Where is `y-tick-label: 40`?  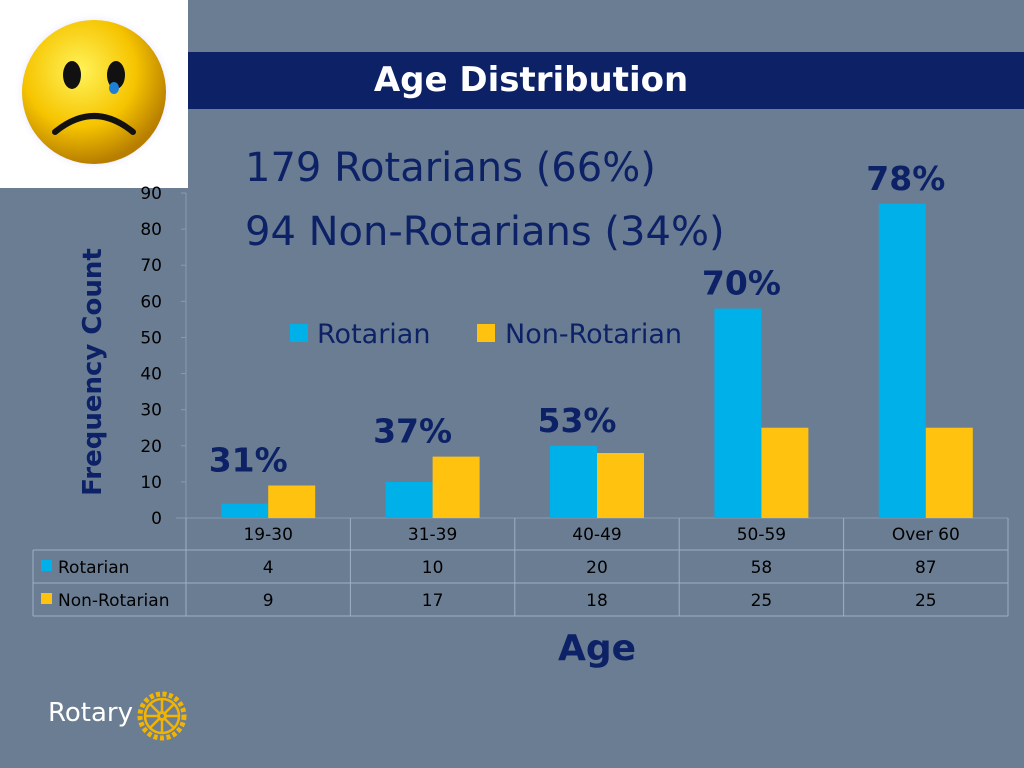
y-tick-label: 40 is located at coordinates (151, 375).